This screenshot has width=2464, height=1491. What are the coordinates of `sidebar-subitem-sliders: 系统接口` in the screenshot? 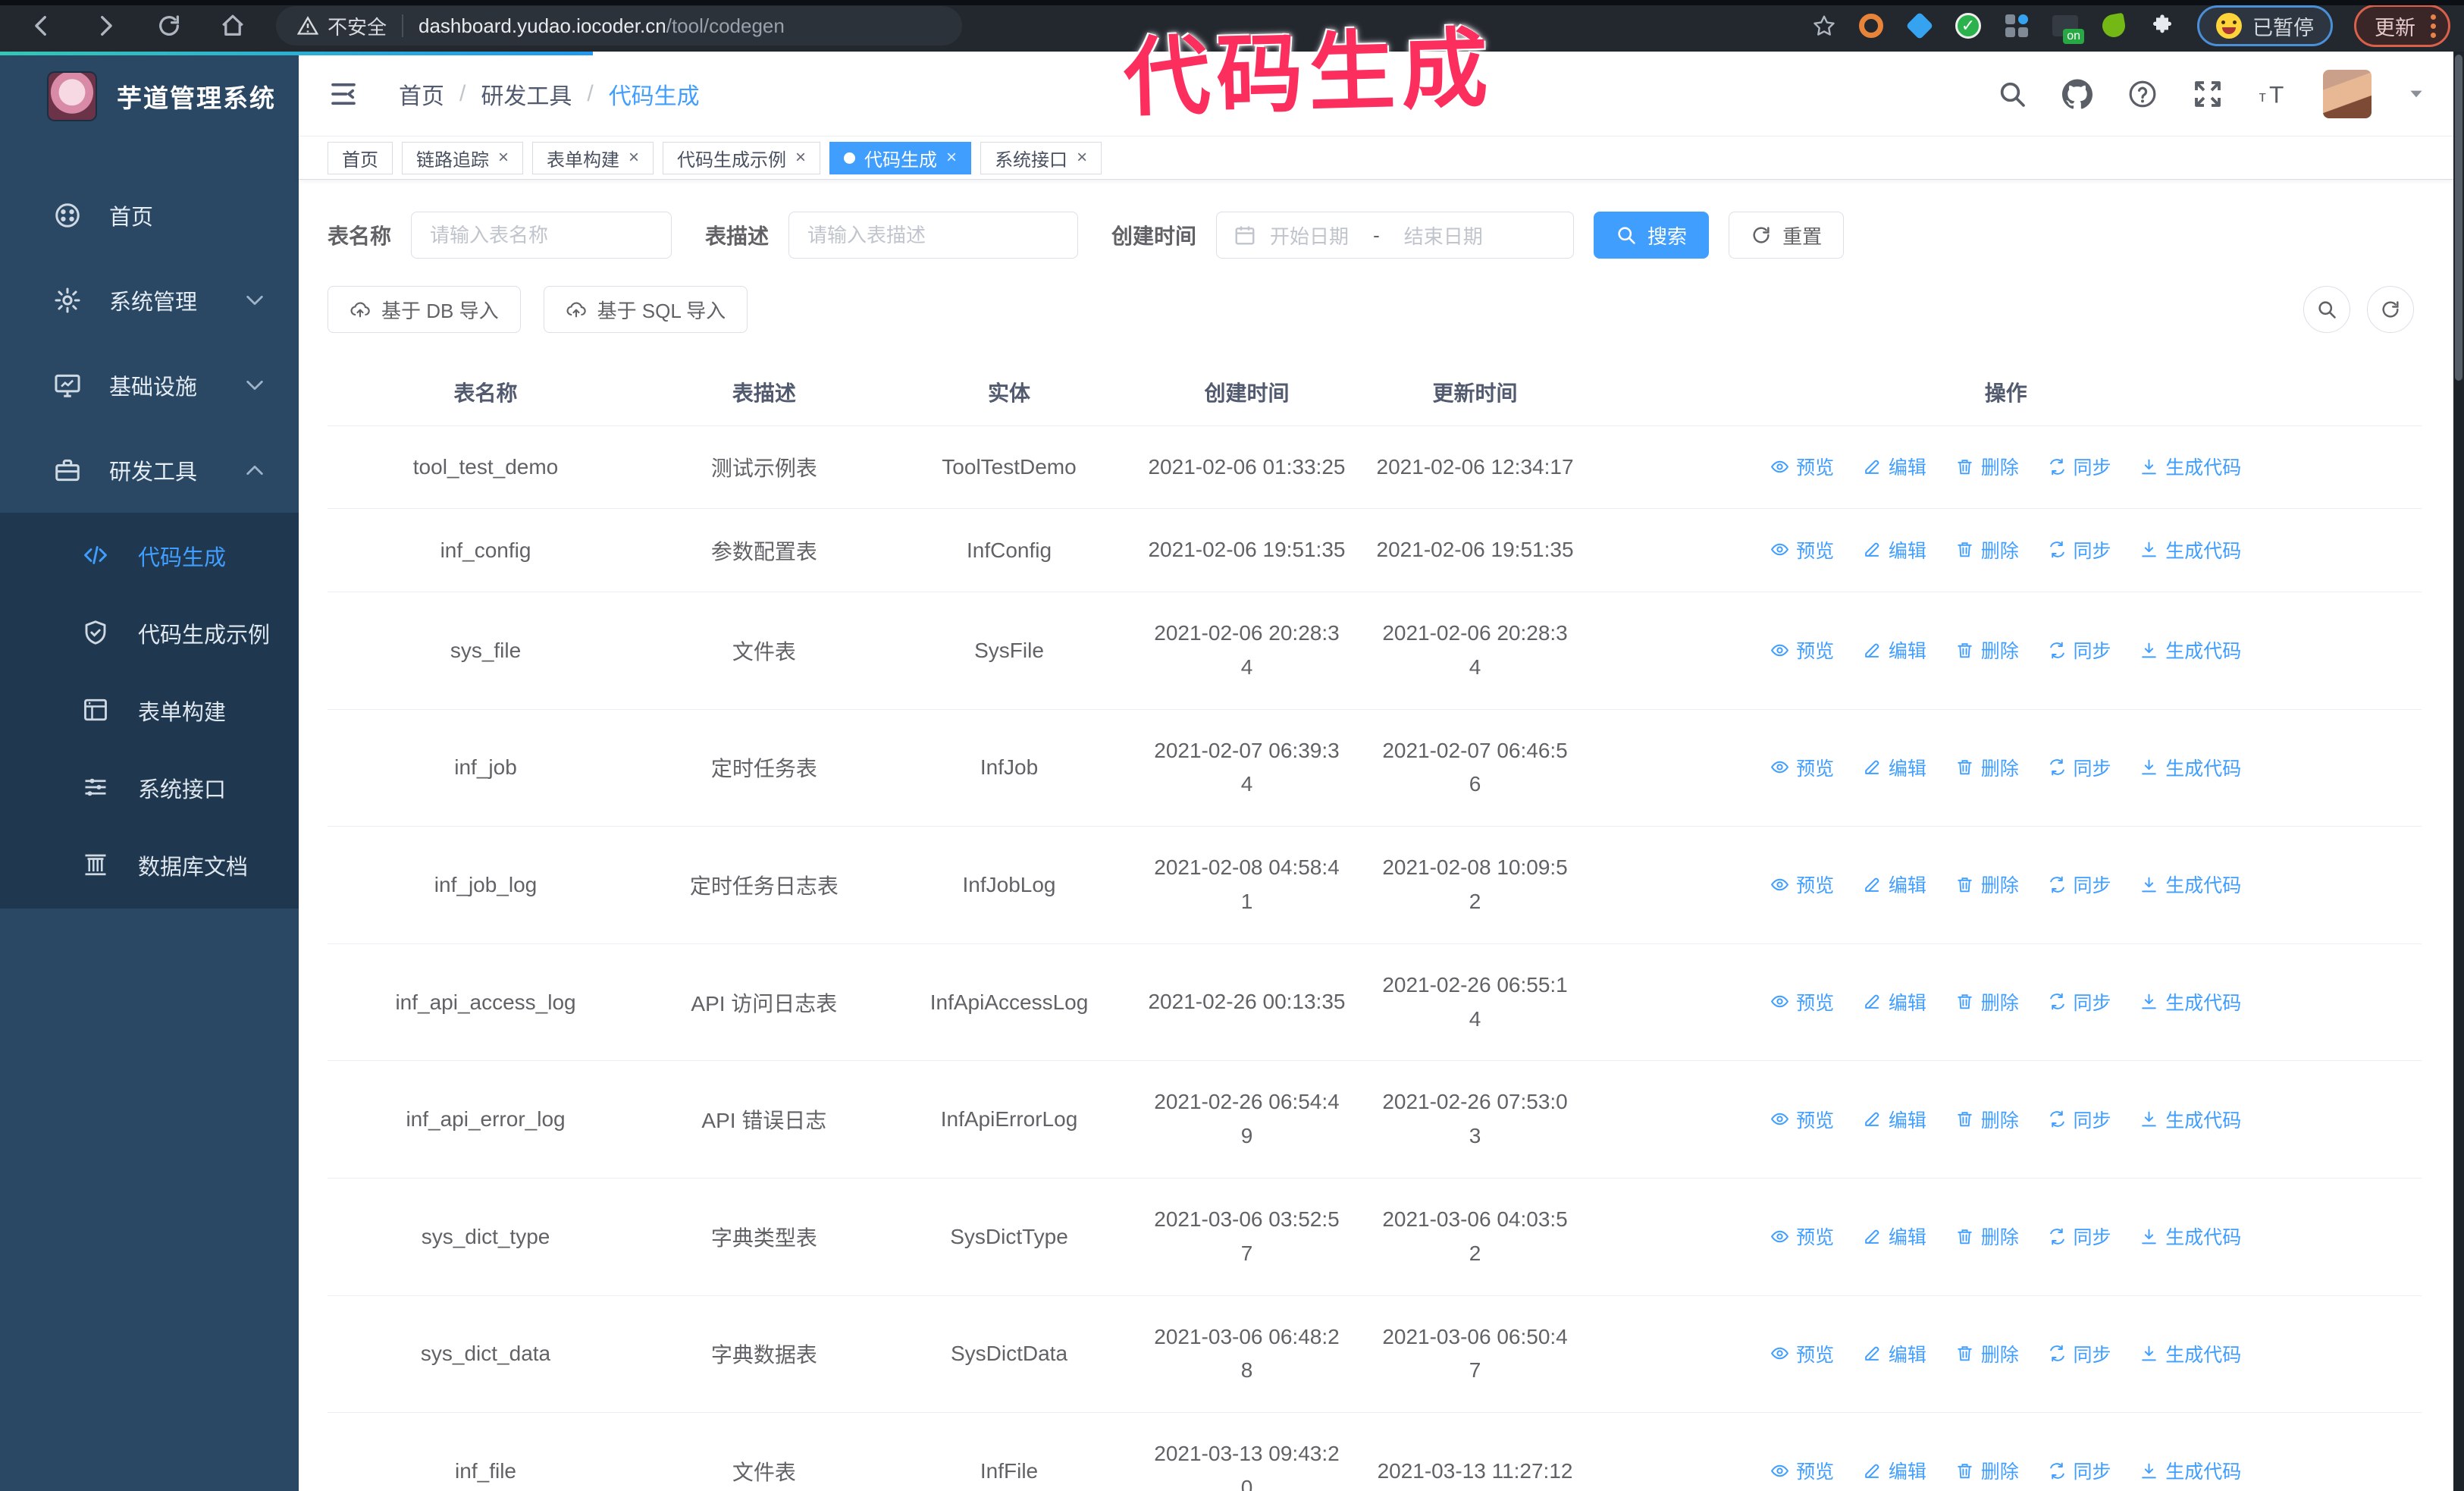 It's located at (150, 788).